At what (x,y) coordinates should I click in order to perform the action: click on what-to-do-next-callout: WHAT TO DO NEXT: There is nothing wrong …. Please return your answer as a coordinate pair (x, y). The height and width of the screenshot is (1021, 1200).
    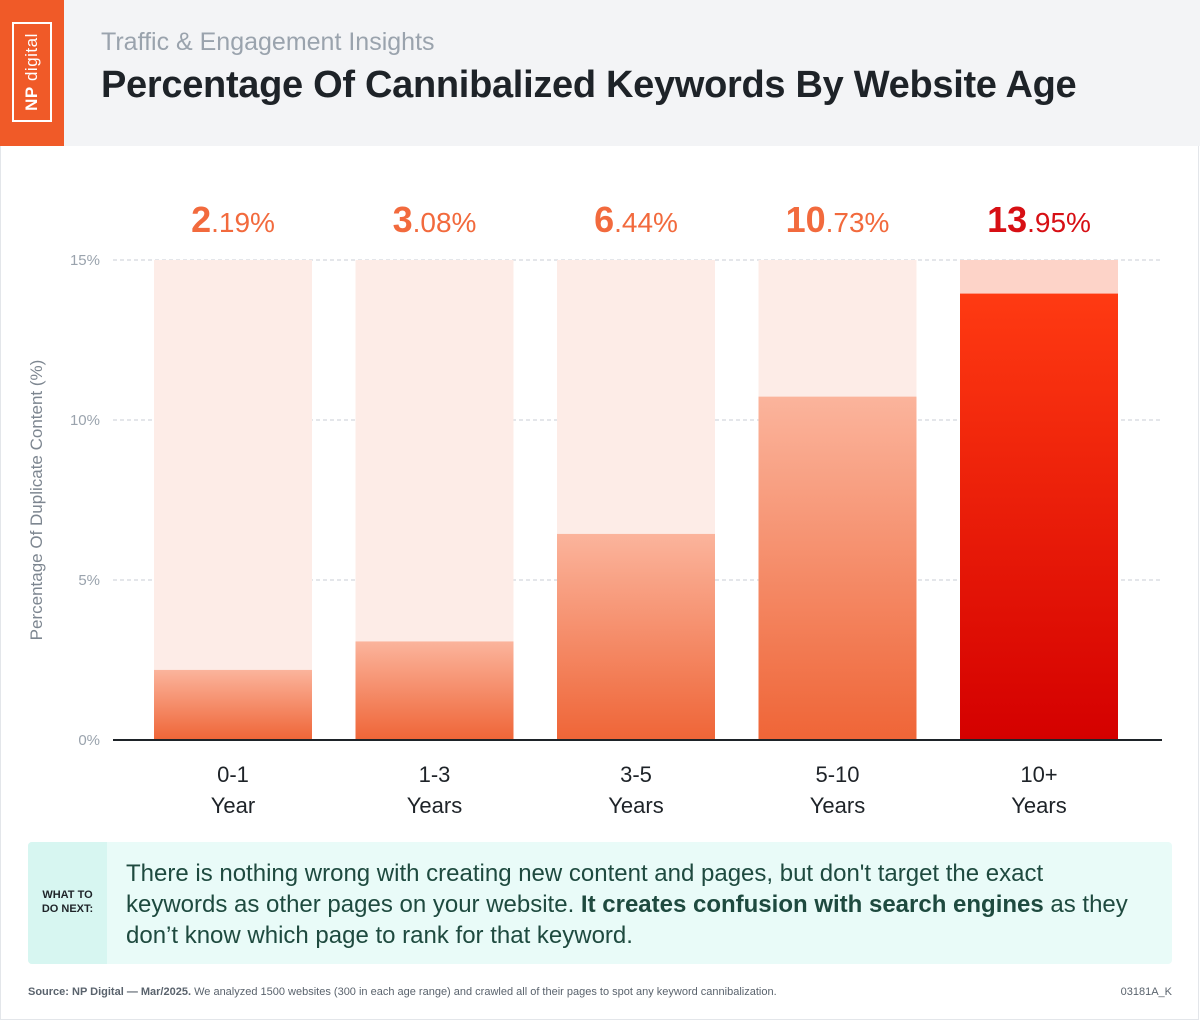
    Looking at the image, I should click on (600, 903).